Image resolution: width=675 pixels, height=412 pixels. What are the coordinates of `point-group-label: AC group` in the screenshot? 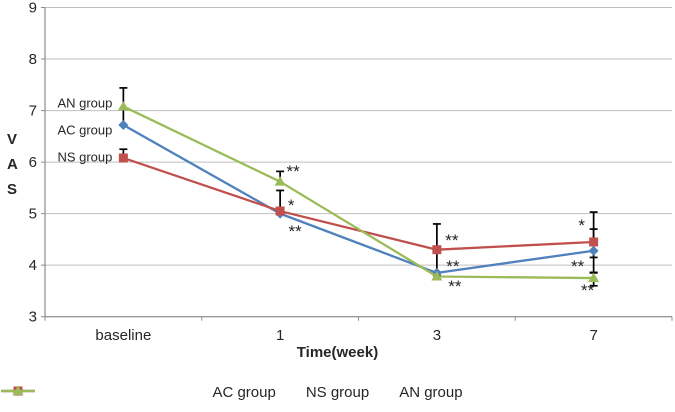 It's located at (84, 130).